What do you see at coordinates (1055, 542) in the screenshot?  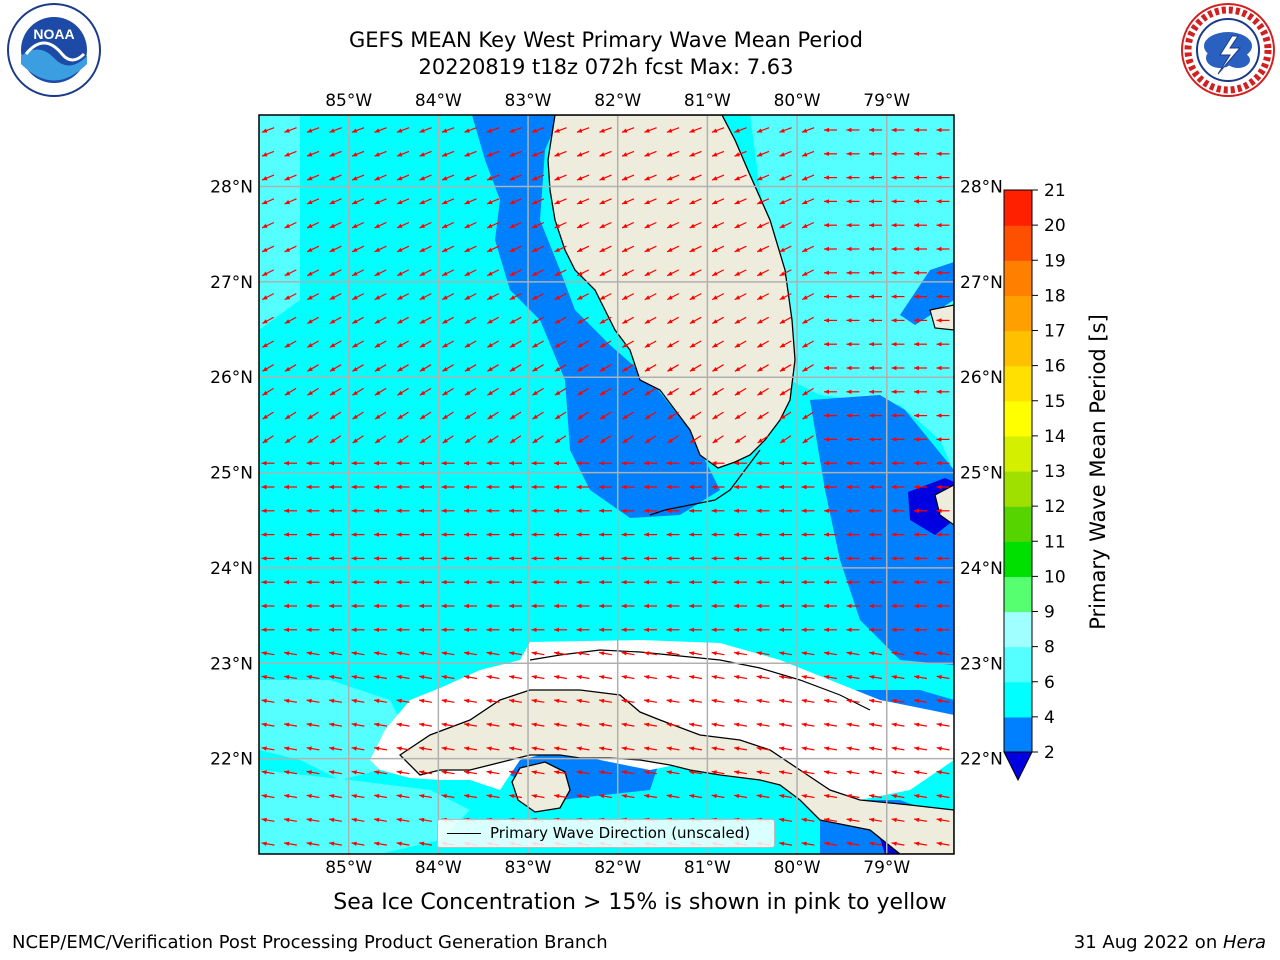 I see `colorbar-tick-label: 11` at bounding box center [1055, 542].